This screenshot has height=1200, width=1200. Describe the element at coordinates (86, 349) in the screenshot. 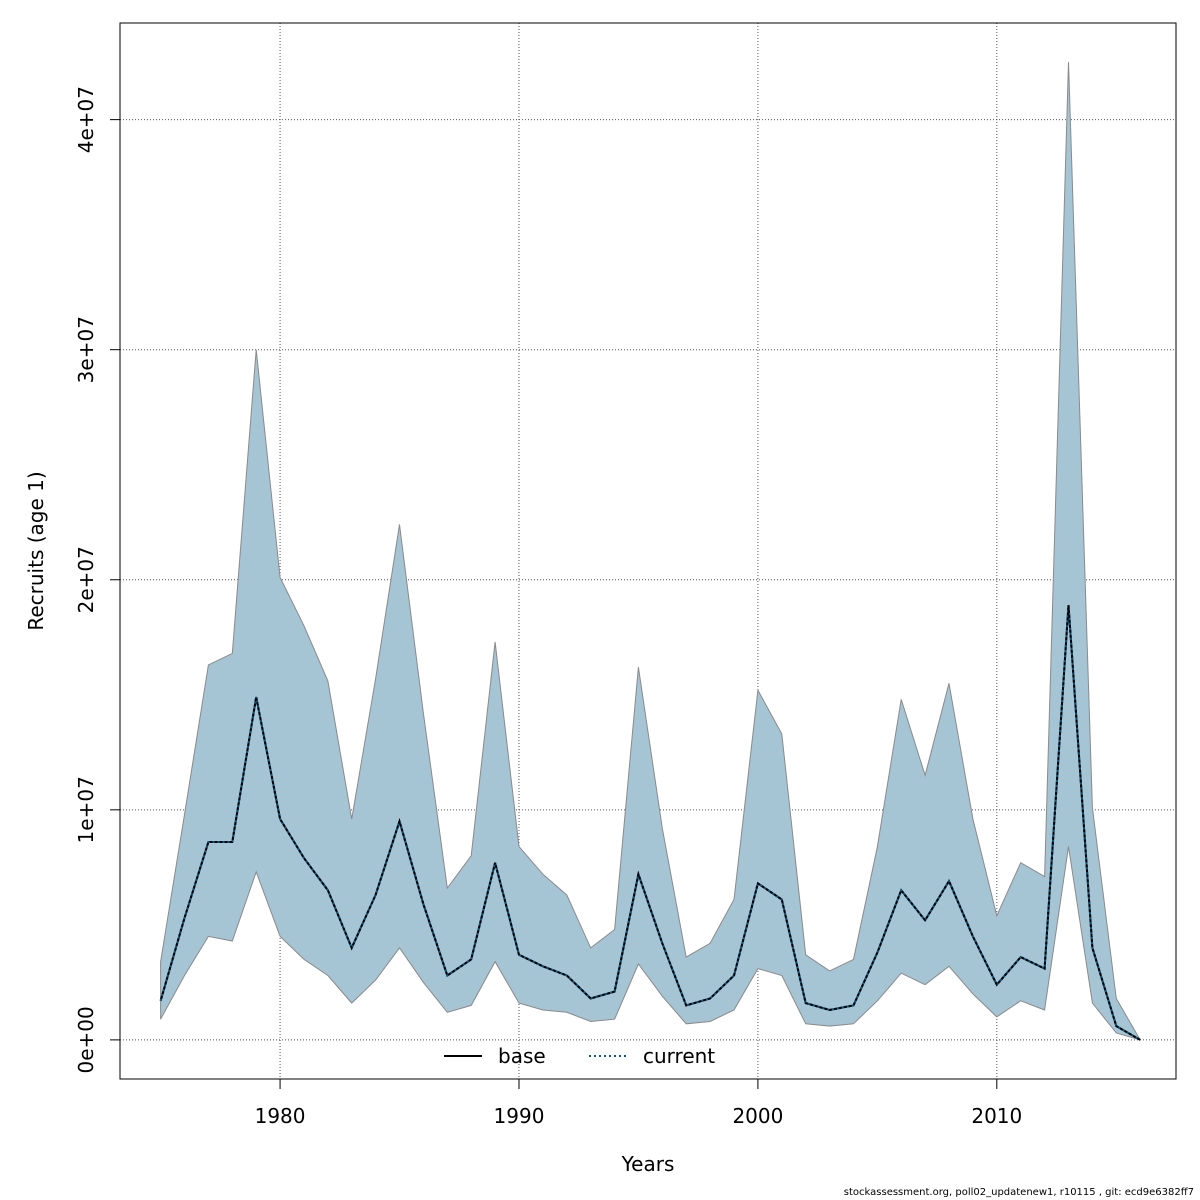

I see `y-tick-label-3: 3e+07` at that location.